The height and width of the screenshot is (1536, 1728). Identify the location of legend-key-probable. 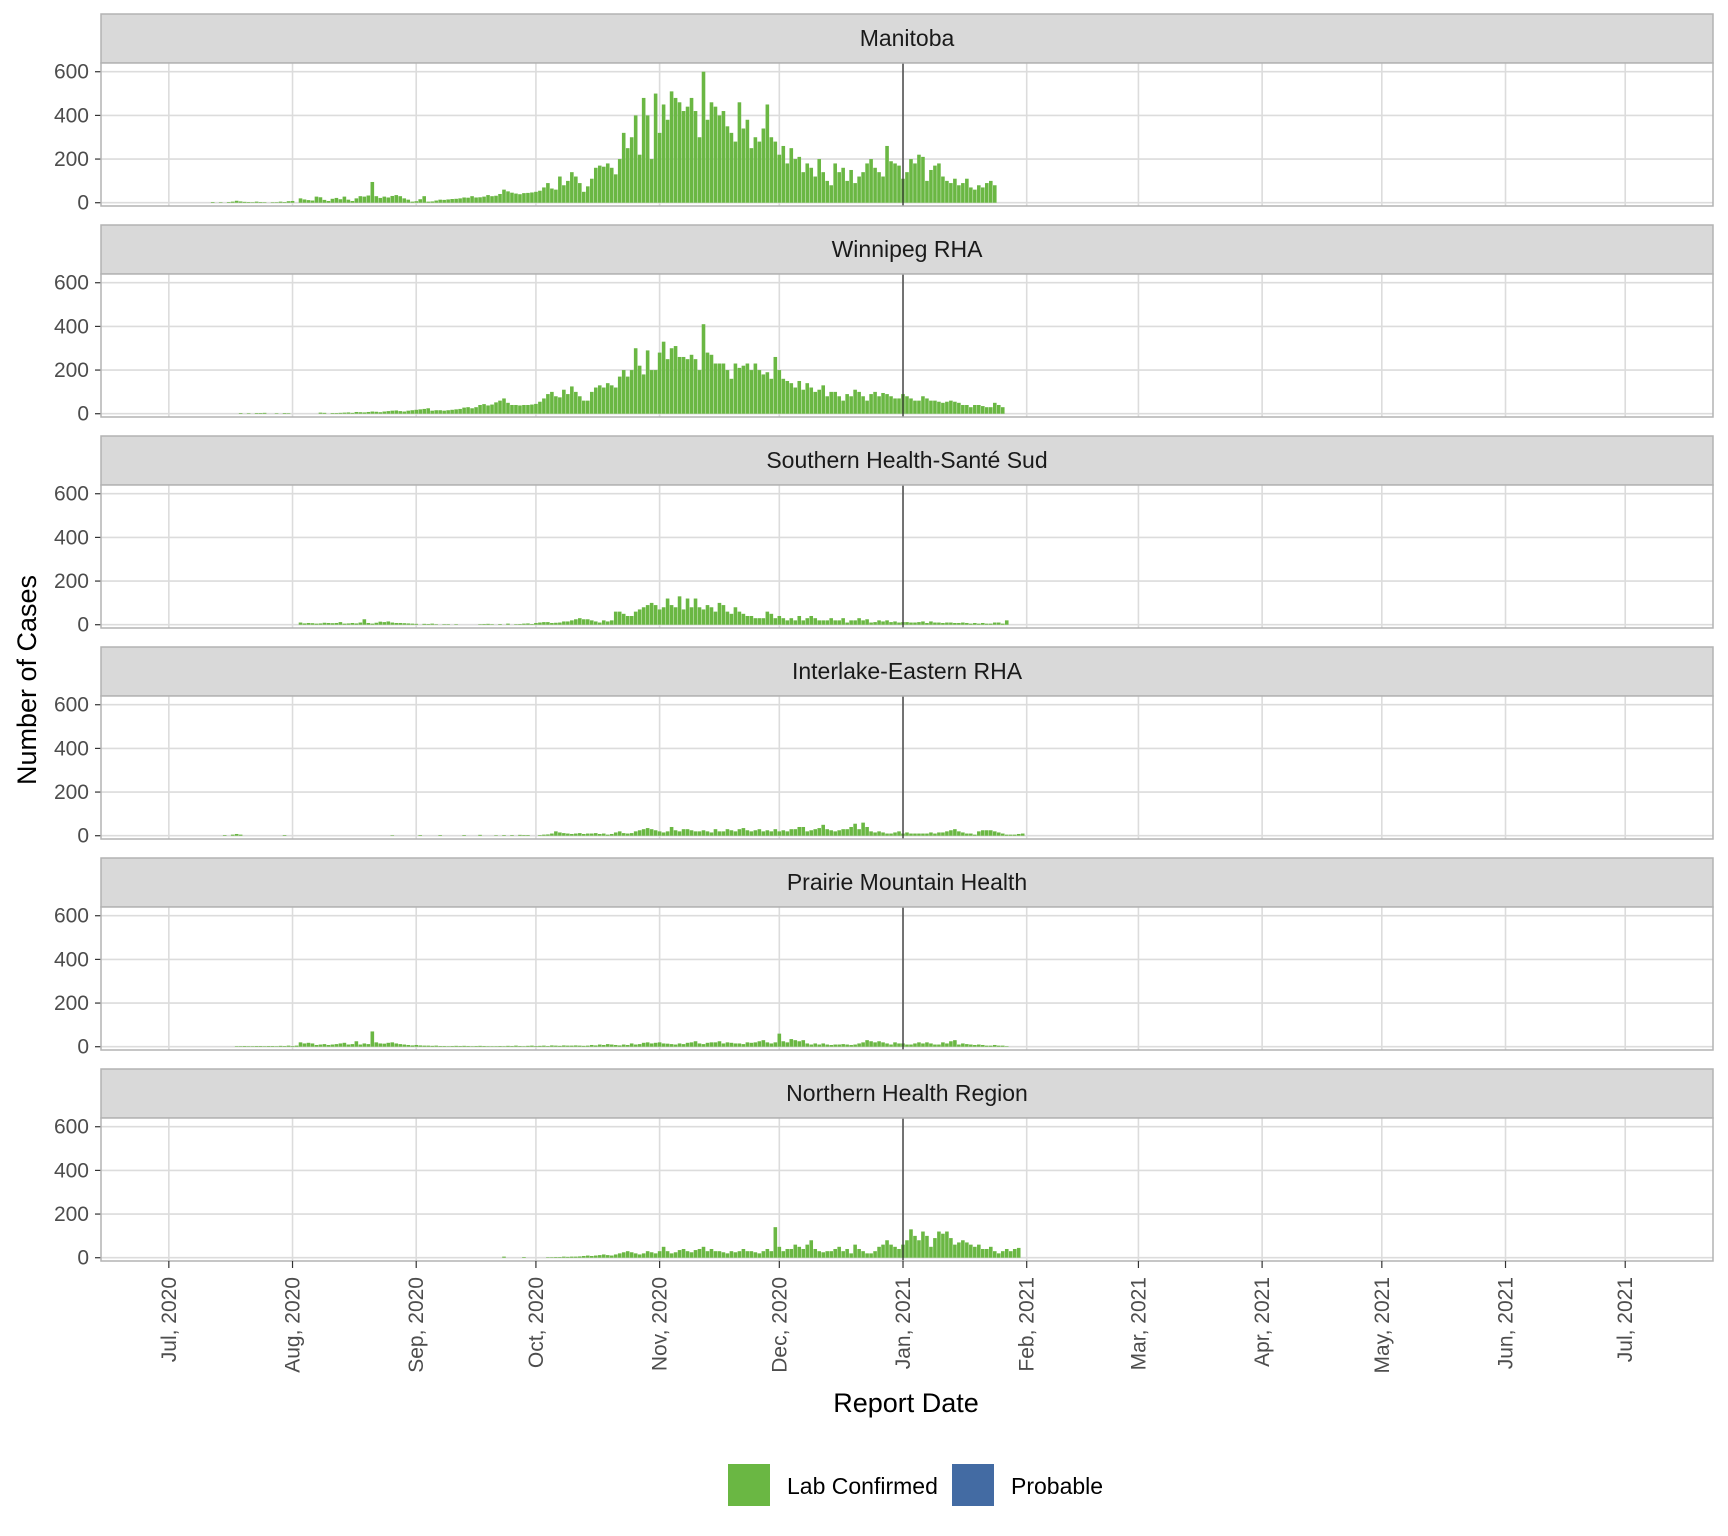
(973, 1485).